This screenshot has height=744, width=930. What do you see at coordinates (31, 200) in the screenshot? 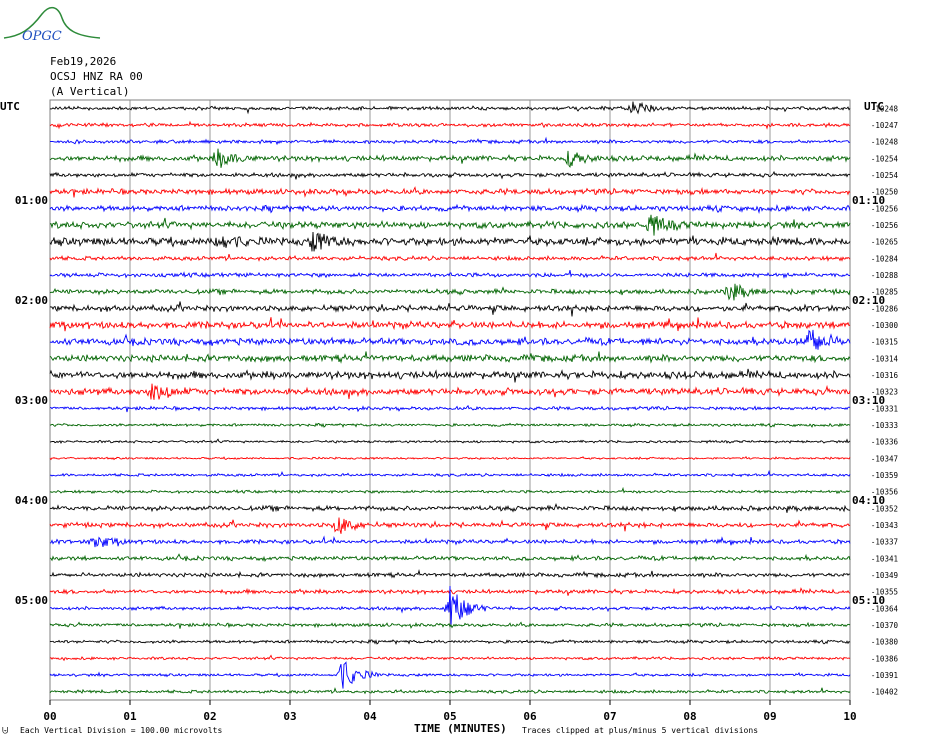
I see `left-time-label: 01:00` at bounding box center [31, 200].